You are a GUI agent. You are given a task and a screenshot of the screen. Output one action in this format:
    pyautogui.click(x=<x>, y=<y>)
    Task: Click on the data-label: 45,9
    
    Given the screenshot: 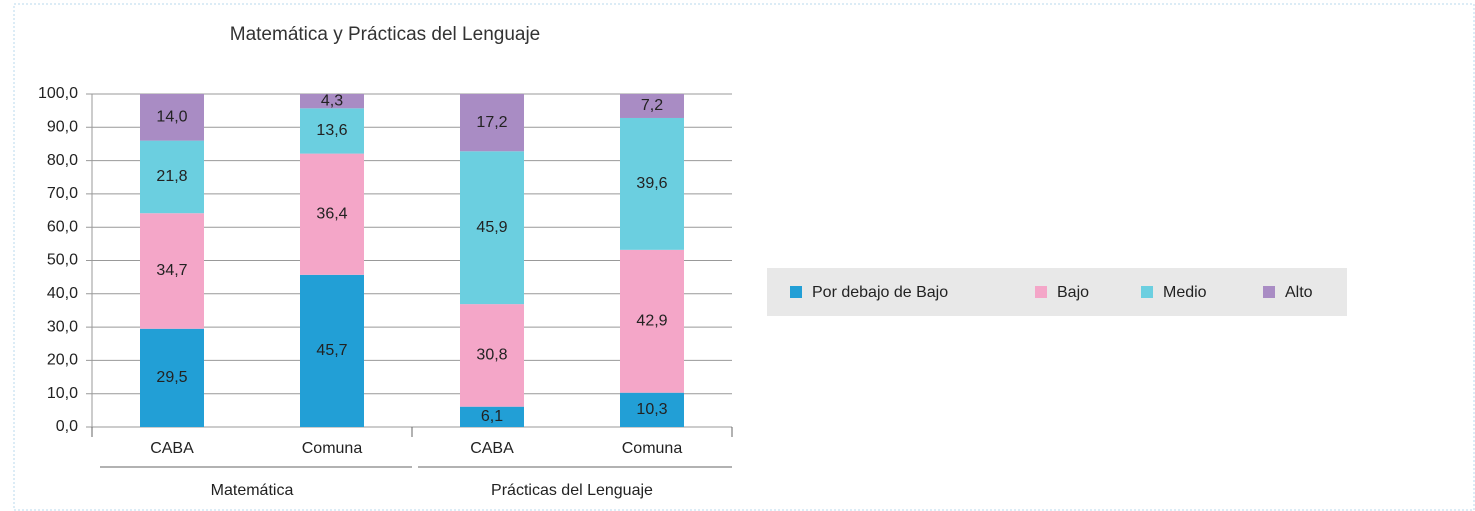 What is the action you would take?
    pyautogui.click(x=491, y=227)
    